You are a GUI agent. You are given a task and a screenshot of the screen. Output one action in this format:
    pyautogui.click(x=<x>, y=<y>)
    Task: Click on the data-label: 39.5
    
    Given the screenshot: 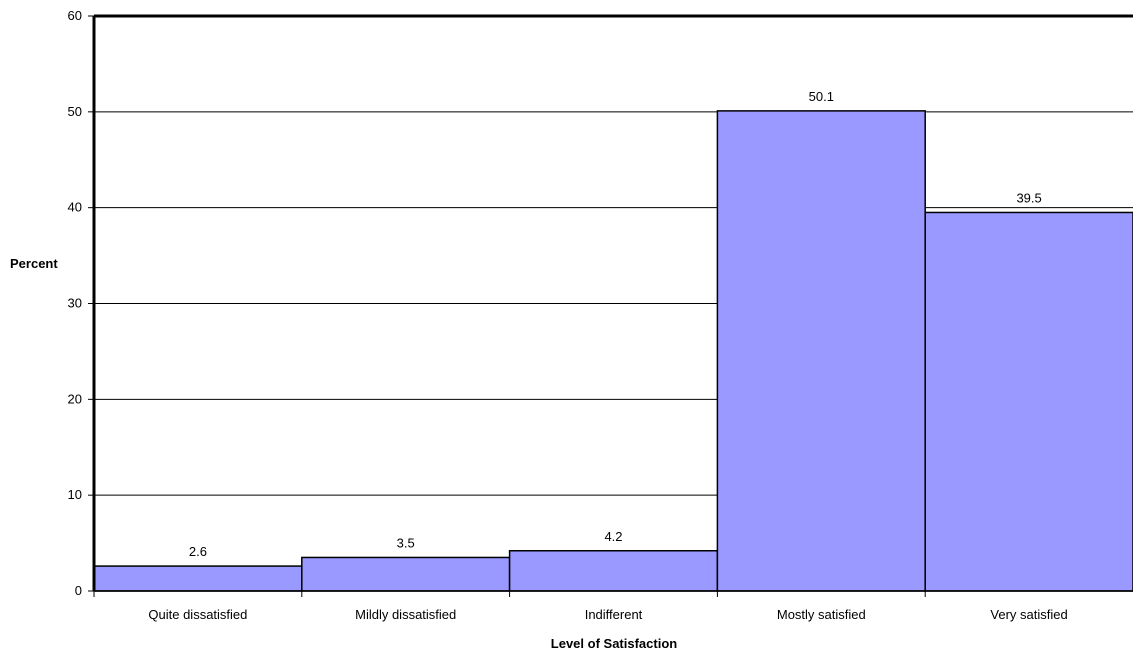 What is the action you would take?
    pyautogui.click(x=1028, y=197)
    